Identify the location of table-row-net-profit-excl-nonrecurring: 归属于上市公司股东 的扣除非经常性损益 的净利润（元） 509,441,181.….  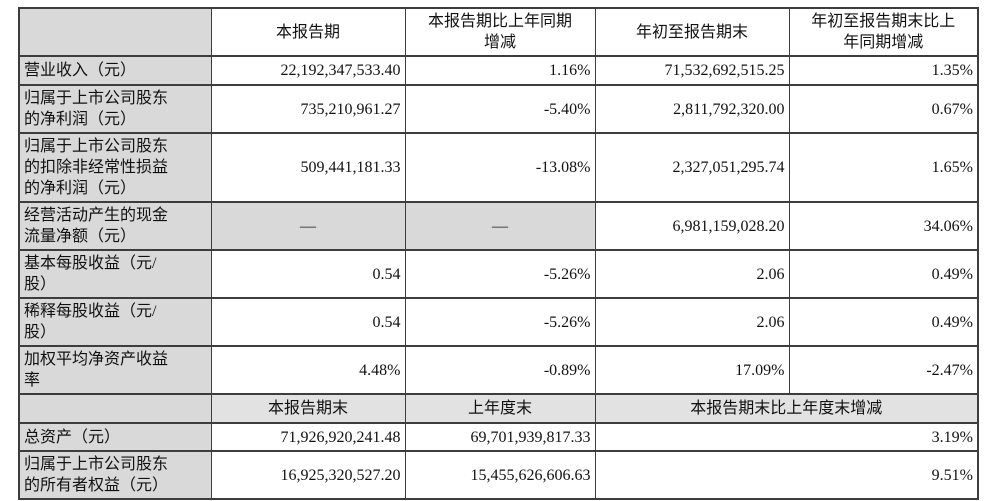
(498, 167).